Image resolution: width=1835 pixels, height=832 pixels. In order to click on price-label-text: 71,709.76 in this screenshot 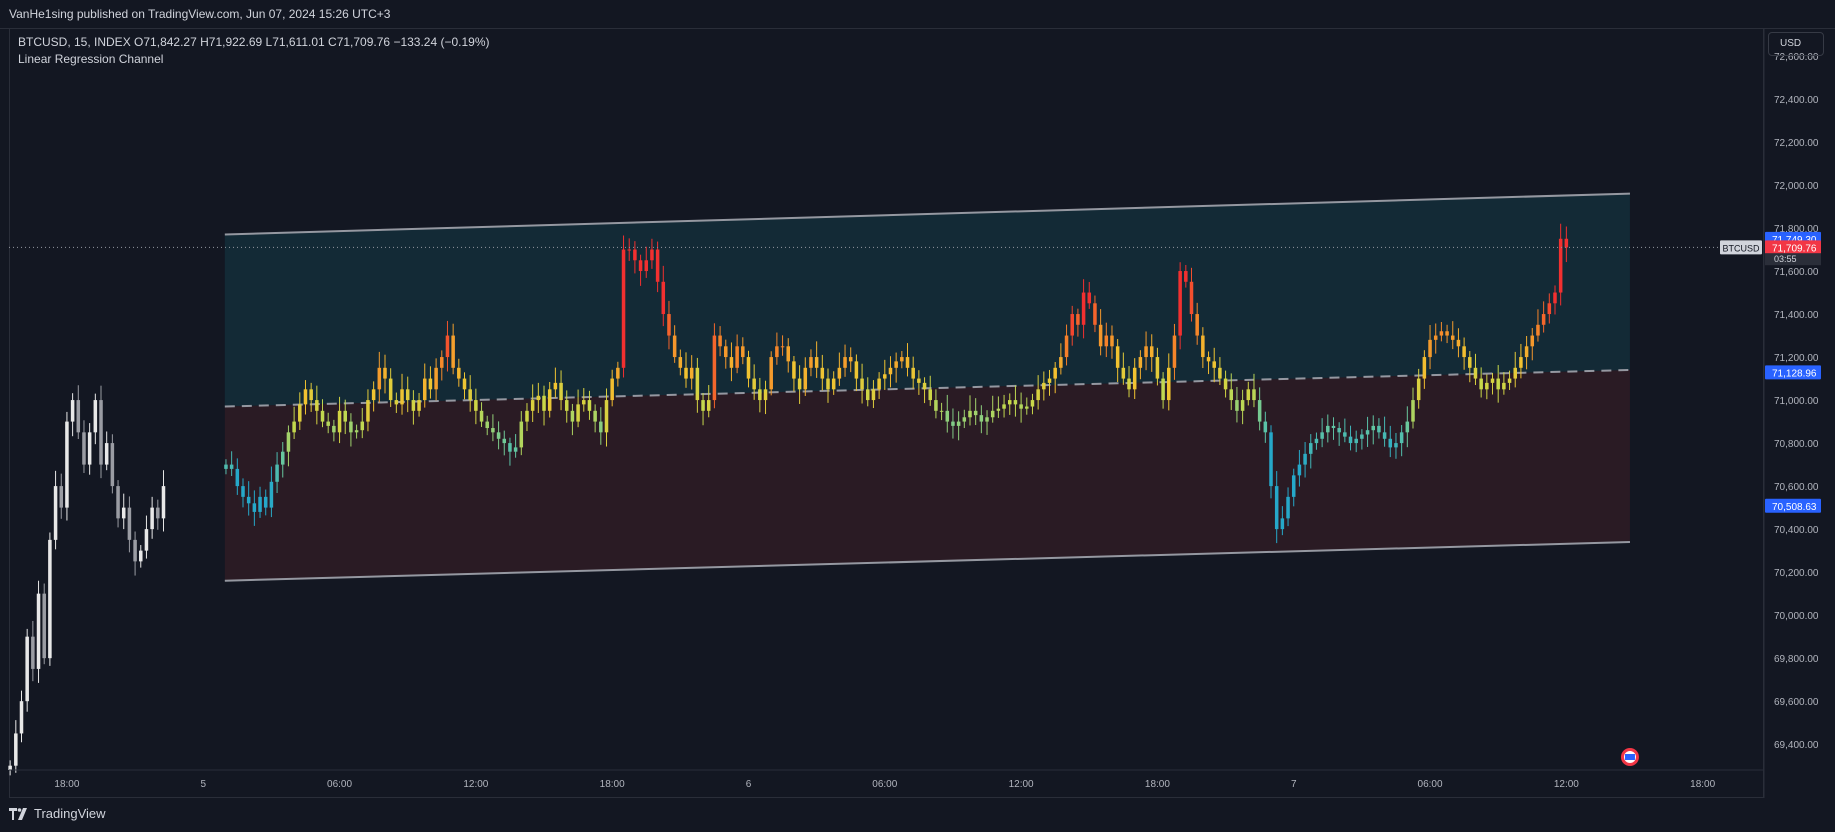, I will do `click(1794, 248)`.